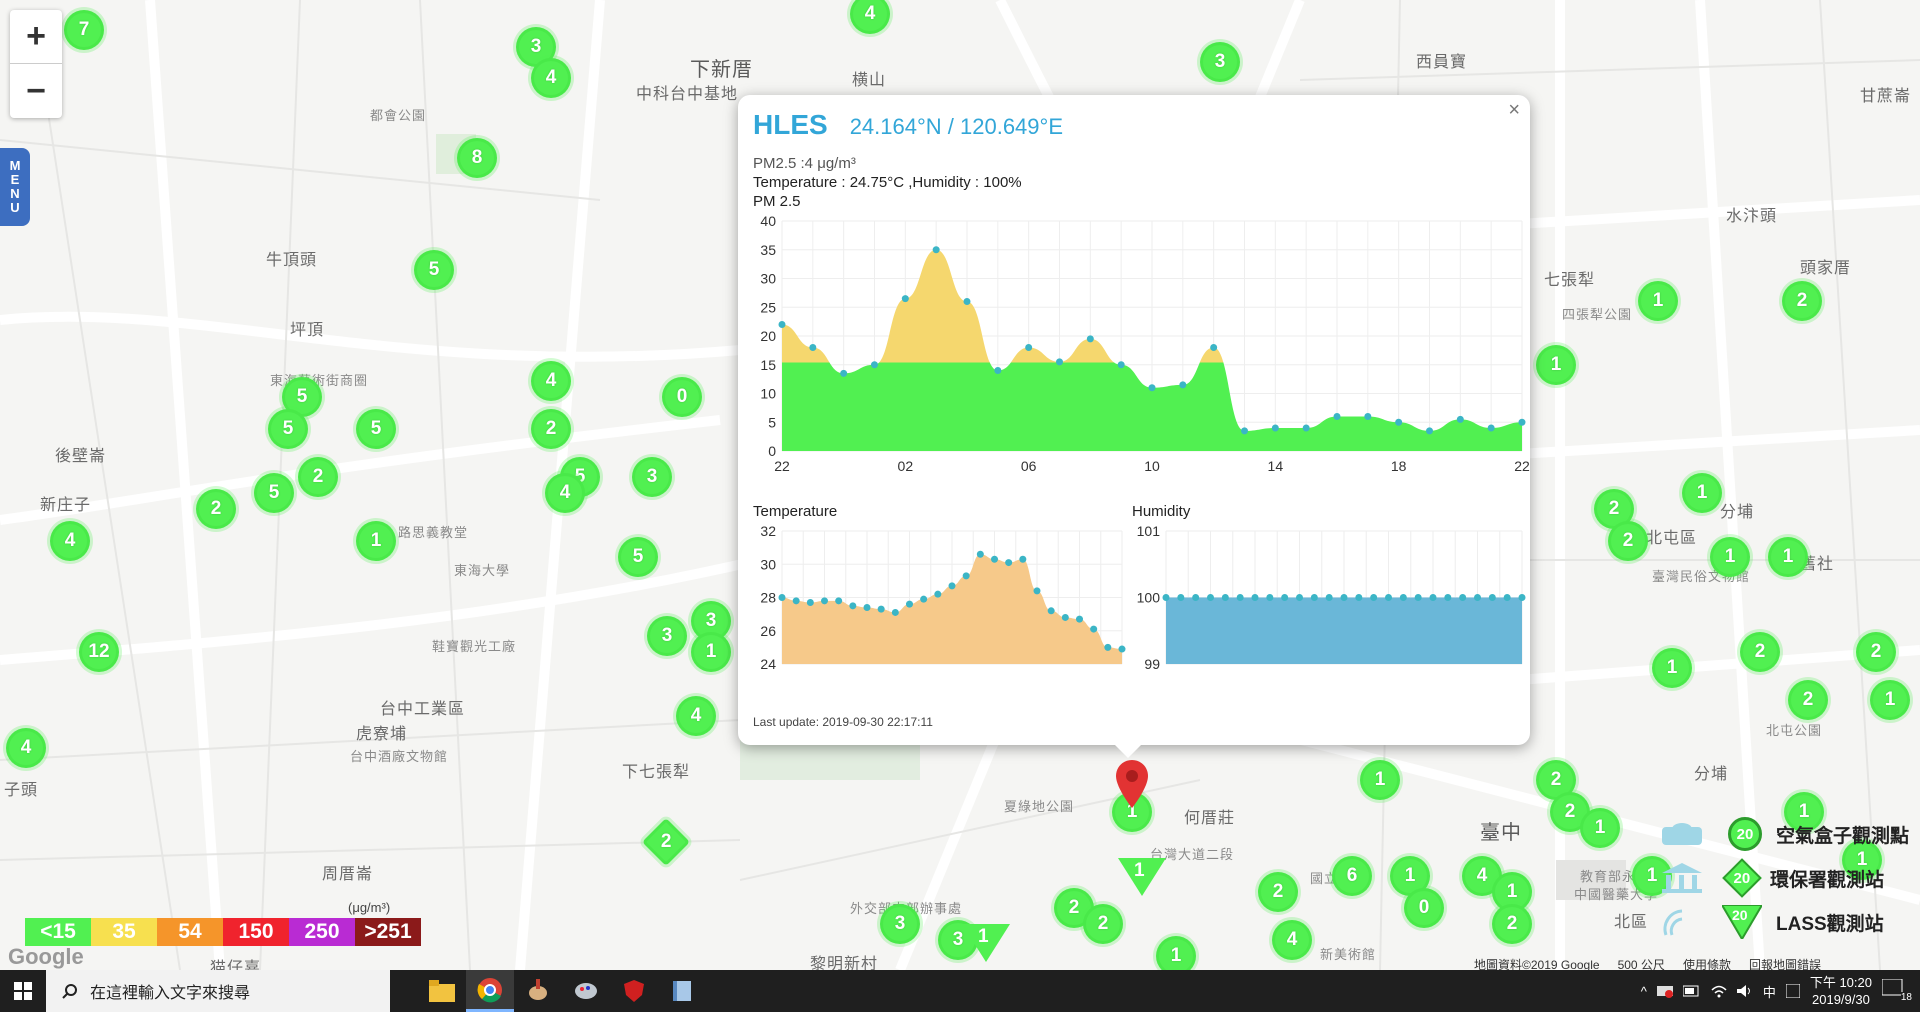 The width and height of the screenshot is (1920, 1012). I want to click on clock: 下午 10:20 2019/9/30, so click(1841, 991).